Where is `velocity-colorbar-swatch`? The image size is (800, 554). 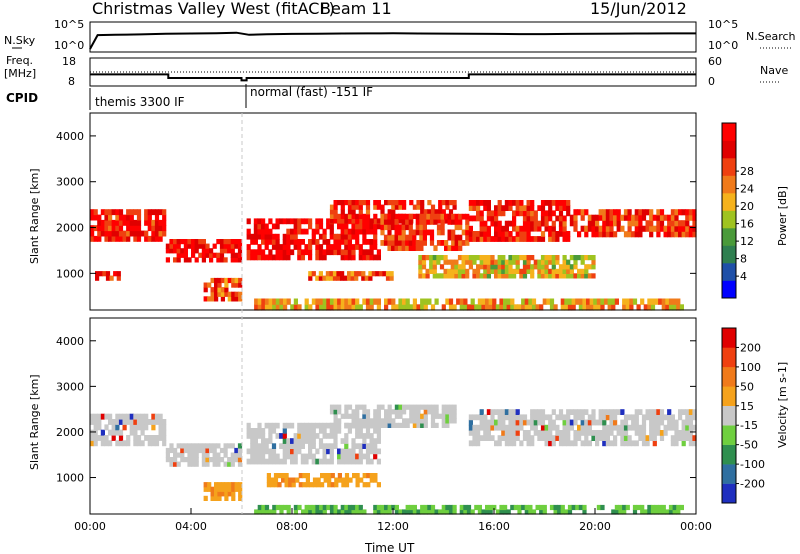 velocity-colorbar-swatch is located at coordinates (729, 376).